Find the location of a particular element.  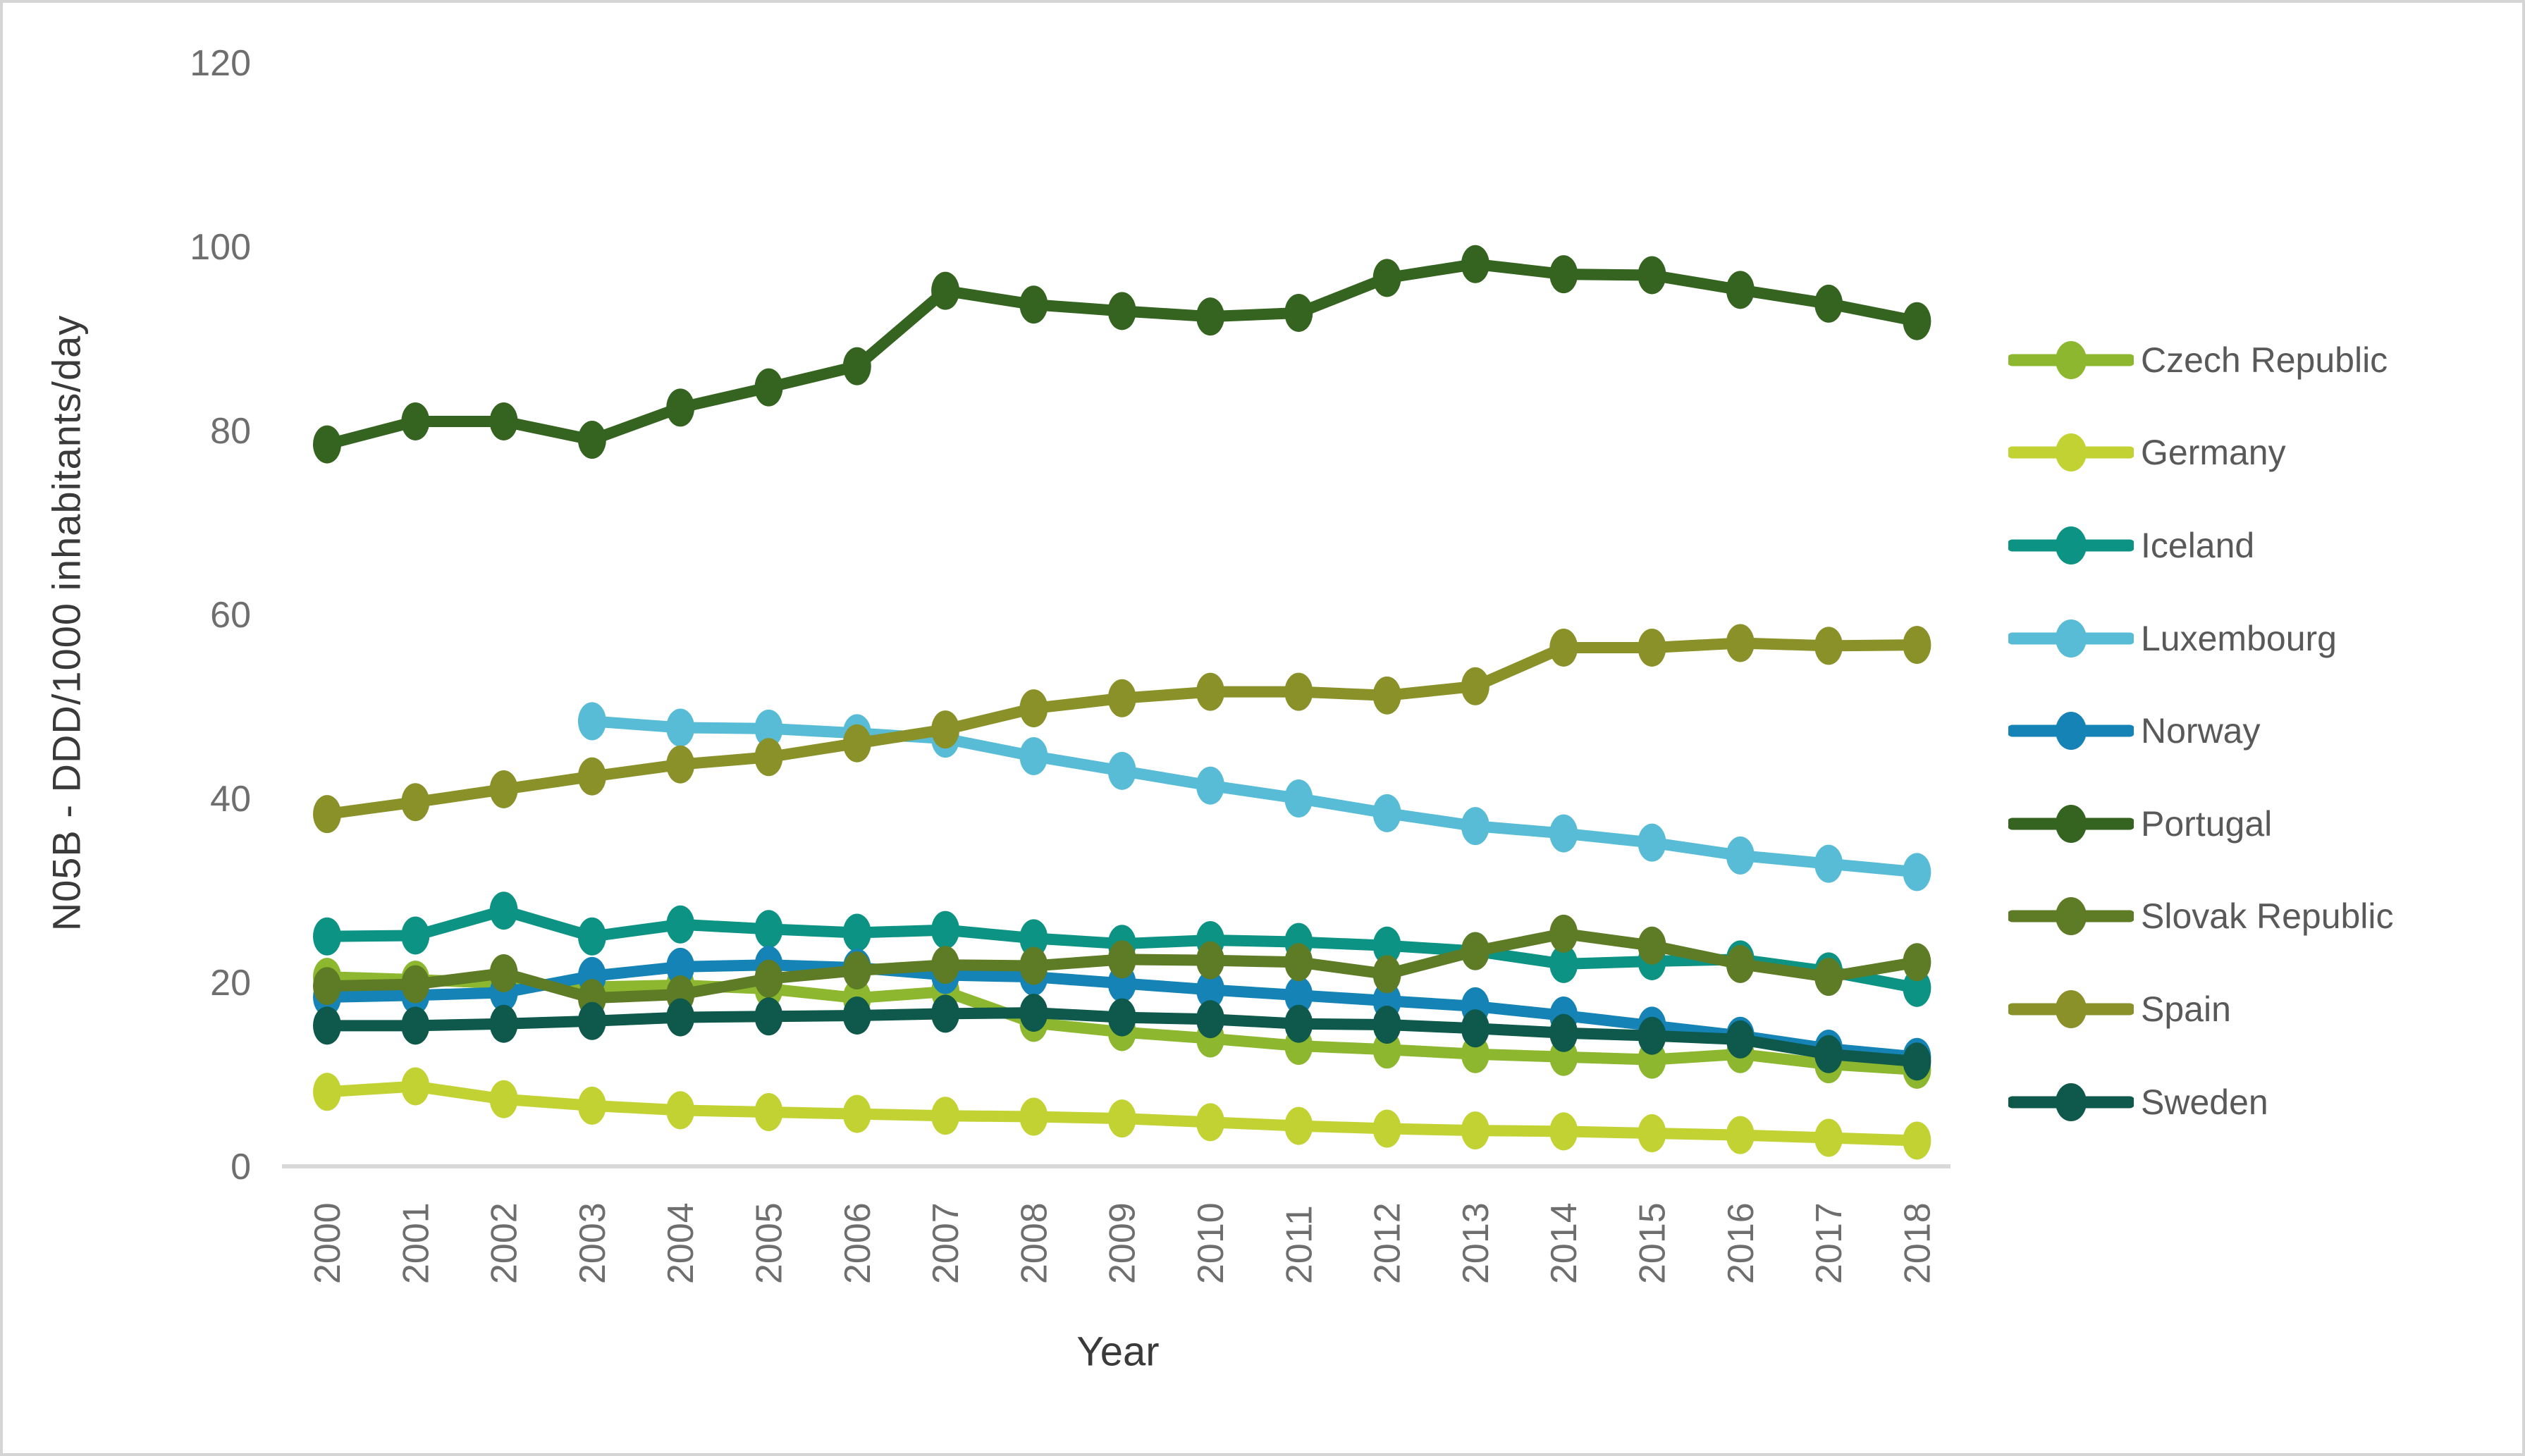

legend-item-luxembourg: Luxembourg is located at coordinates (2201, 639).